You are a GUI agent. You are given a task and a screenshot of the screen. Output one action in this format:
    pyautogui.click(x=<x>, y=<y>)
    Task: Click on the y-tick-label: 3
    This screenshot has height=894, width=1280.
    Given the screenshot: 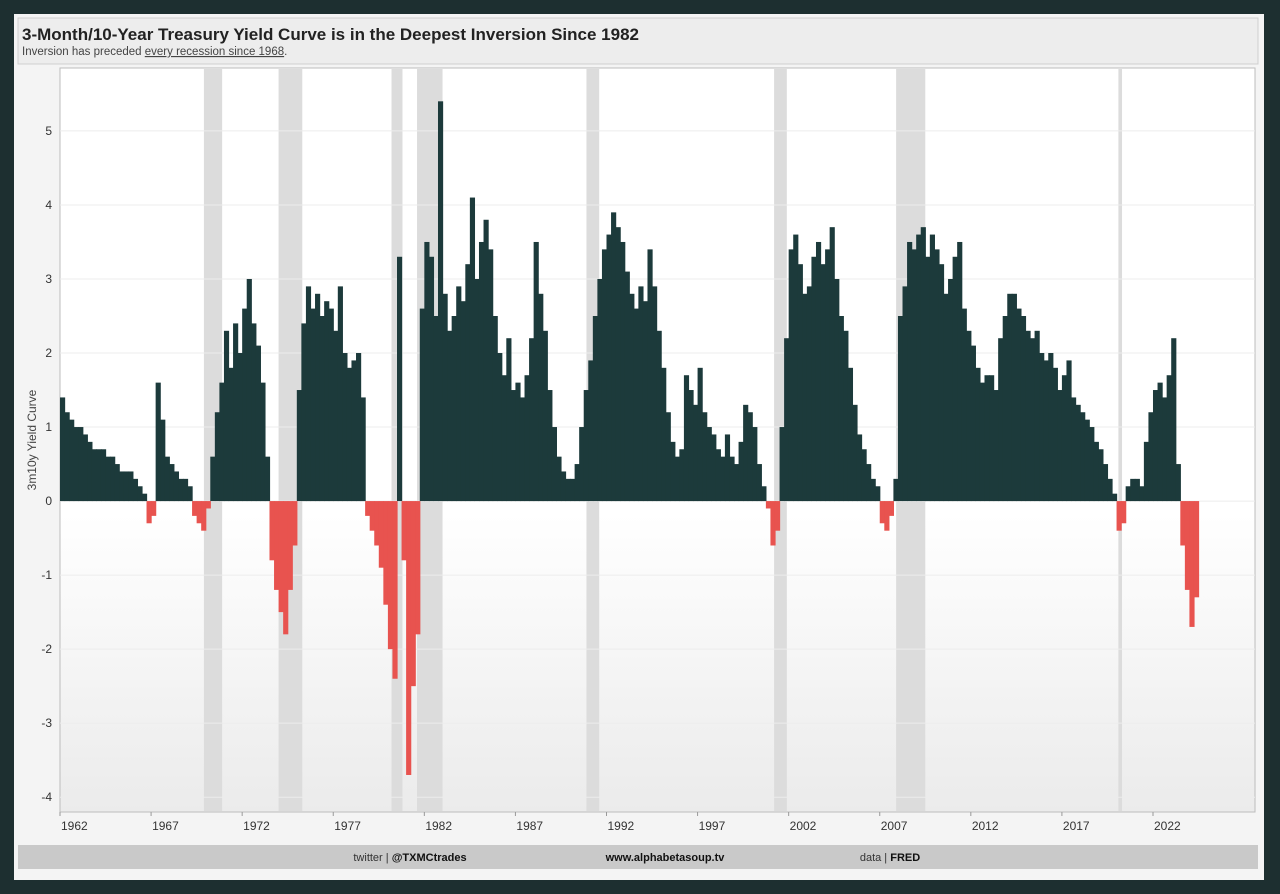 What is the action you would take?
    pyautogui.click(x=48, y=279)
    